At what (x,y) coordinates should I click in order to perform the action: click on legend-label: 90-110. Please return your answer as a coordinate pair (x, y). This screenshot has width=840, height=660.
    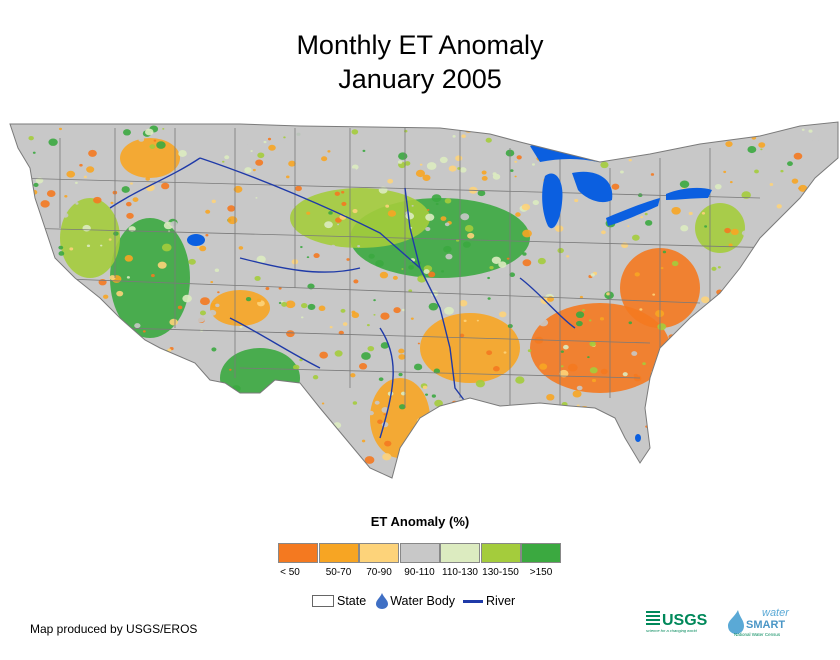
    Looking at the image, I should click on (419, 572).